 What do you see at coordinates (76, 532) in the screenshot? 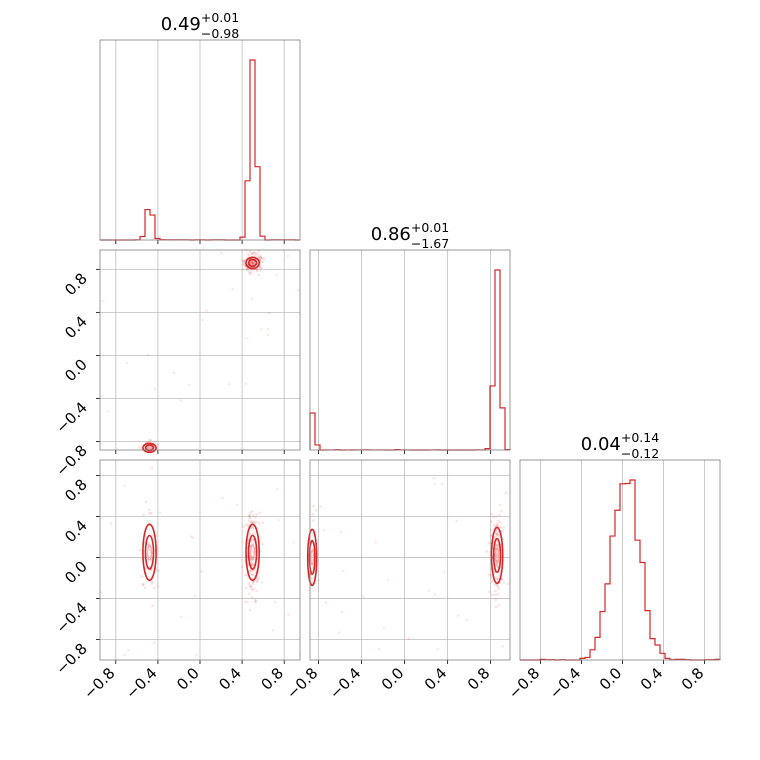
I see `y-tick-label: 0.4` at bounding box center [76, 532].